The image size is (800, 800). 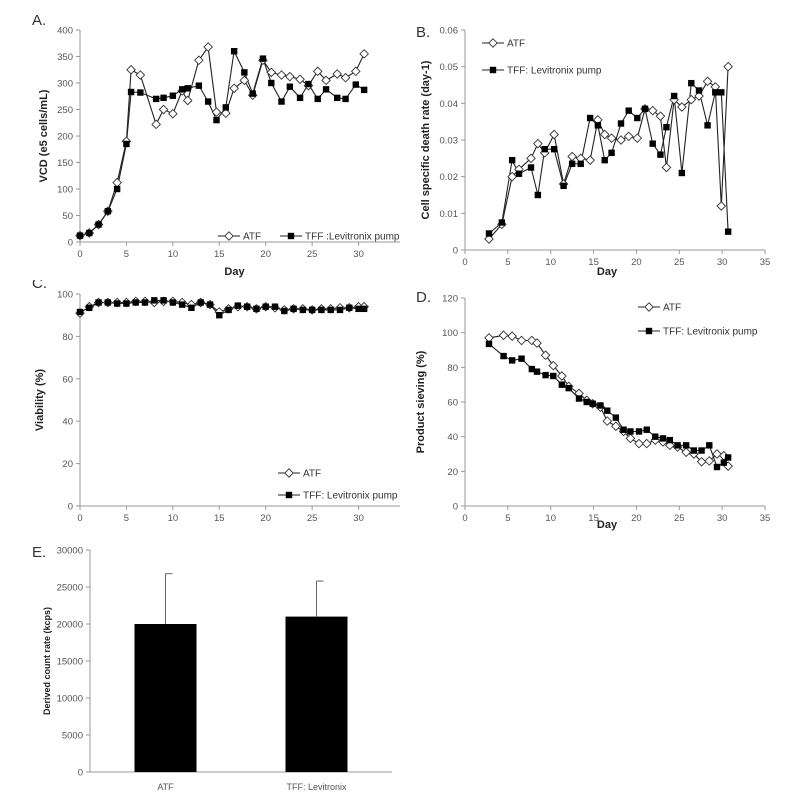 What do you see at coordinates (450, 333) in the screenshot?
I see `y-tick-label: 100` at bounding box center [450, 333].